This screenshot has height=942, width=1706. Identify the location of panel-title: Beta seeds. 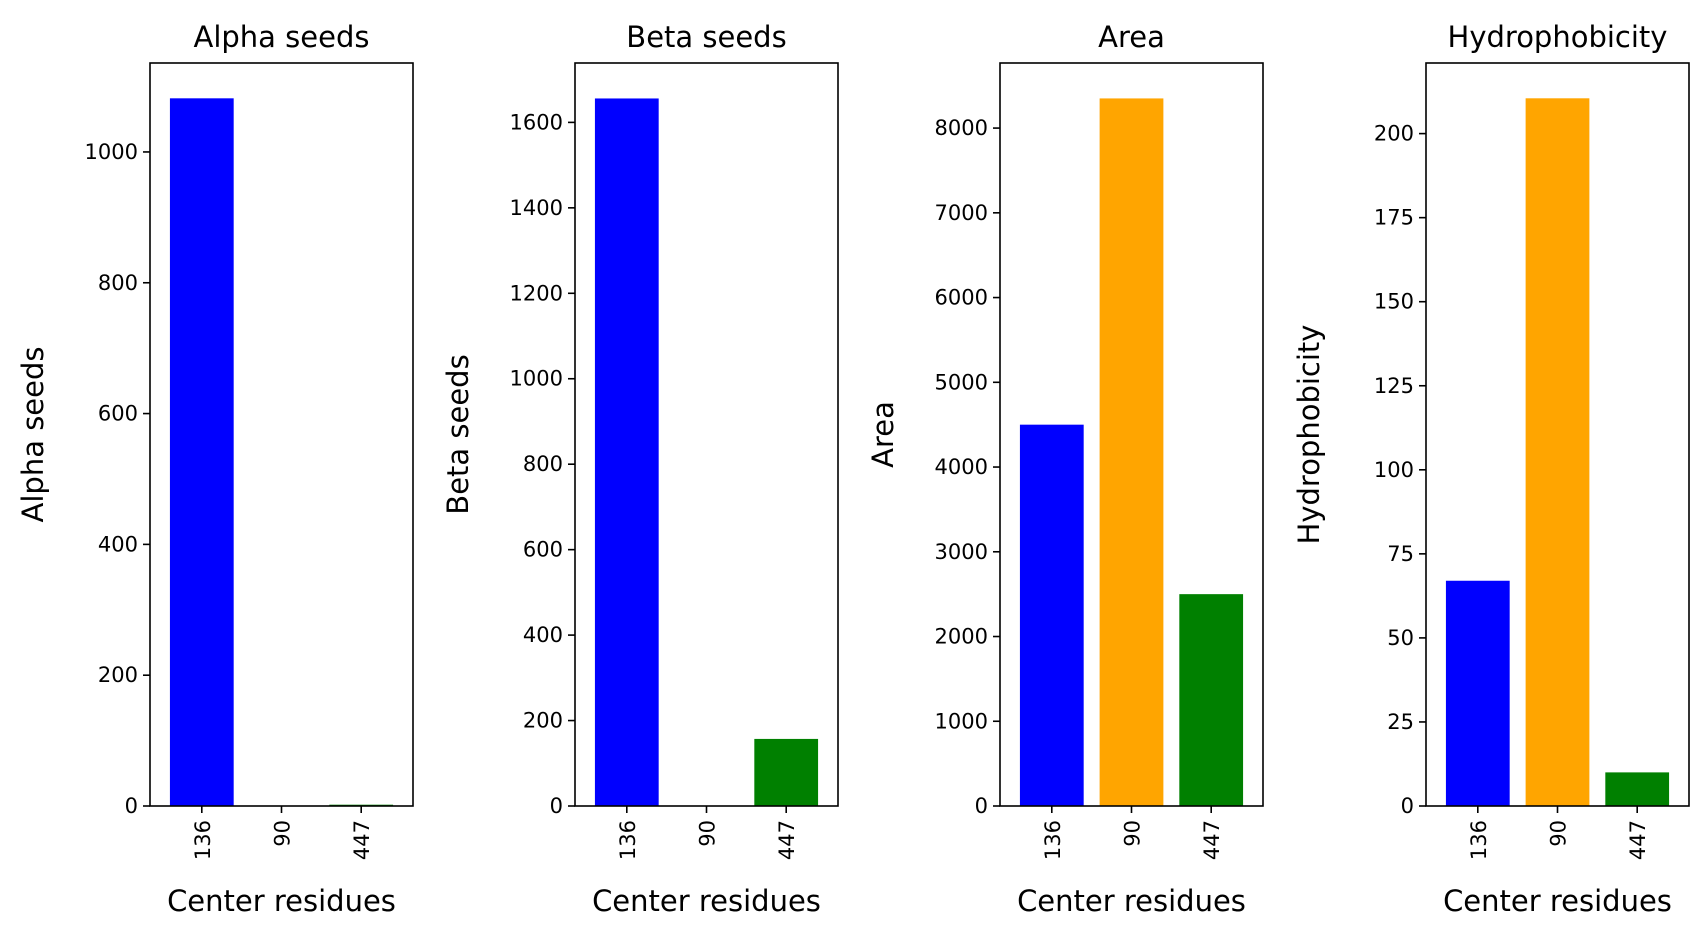
(706, 37).